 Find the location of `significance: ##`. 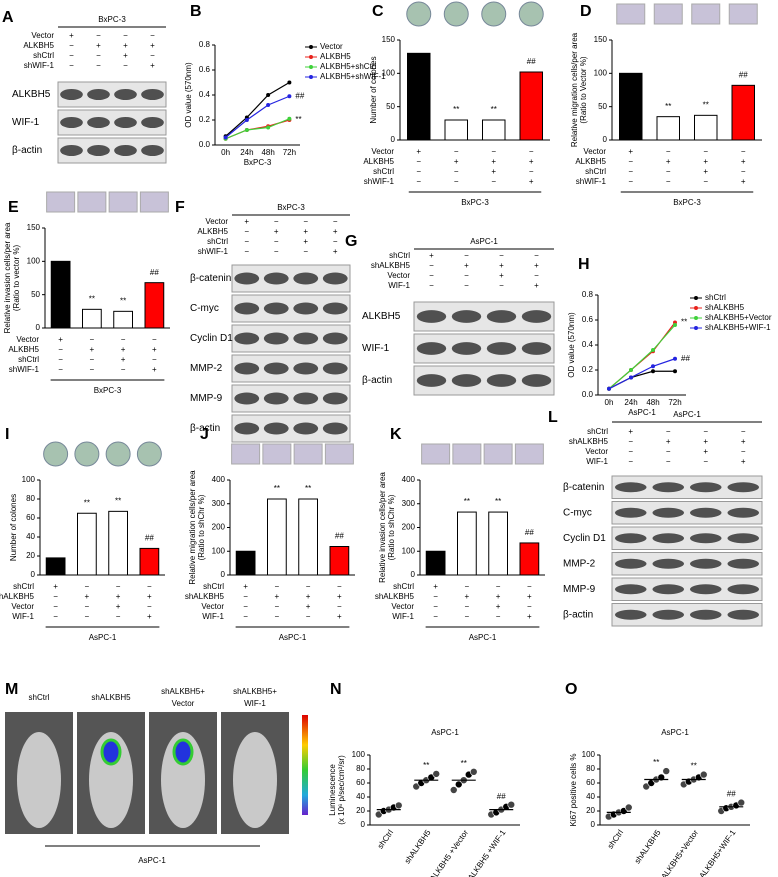

significance: ## is located at coordinates (529, 532).